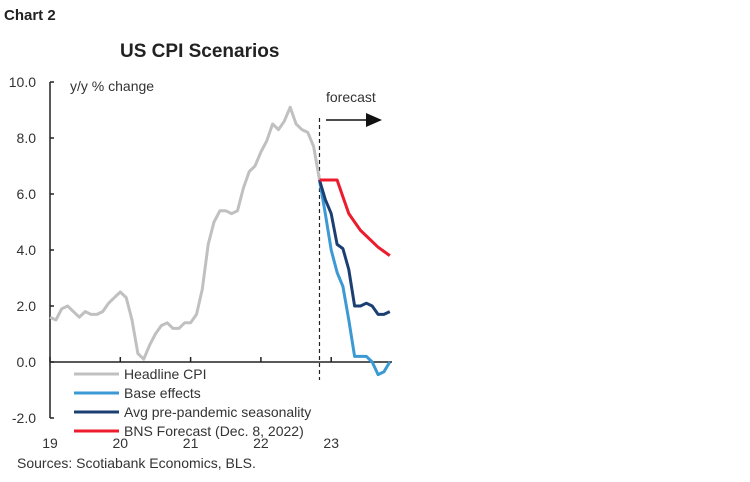 The height and width of the screenshot is (482, 750). I want to click on y-tick-label: 2.0, so click(27, 306).